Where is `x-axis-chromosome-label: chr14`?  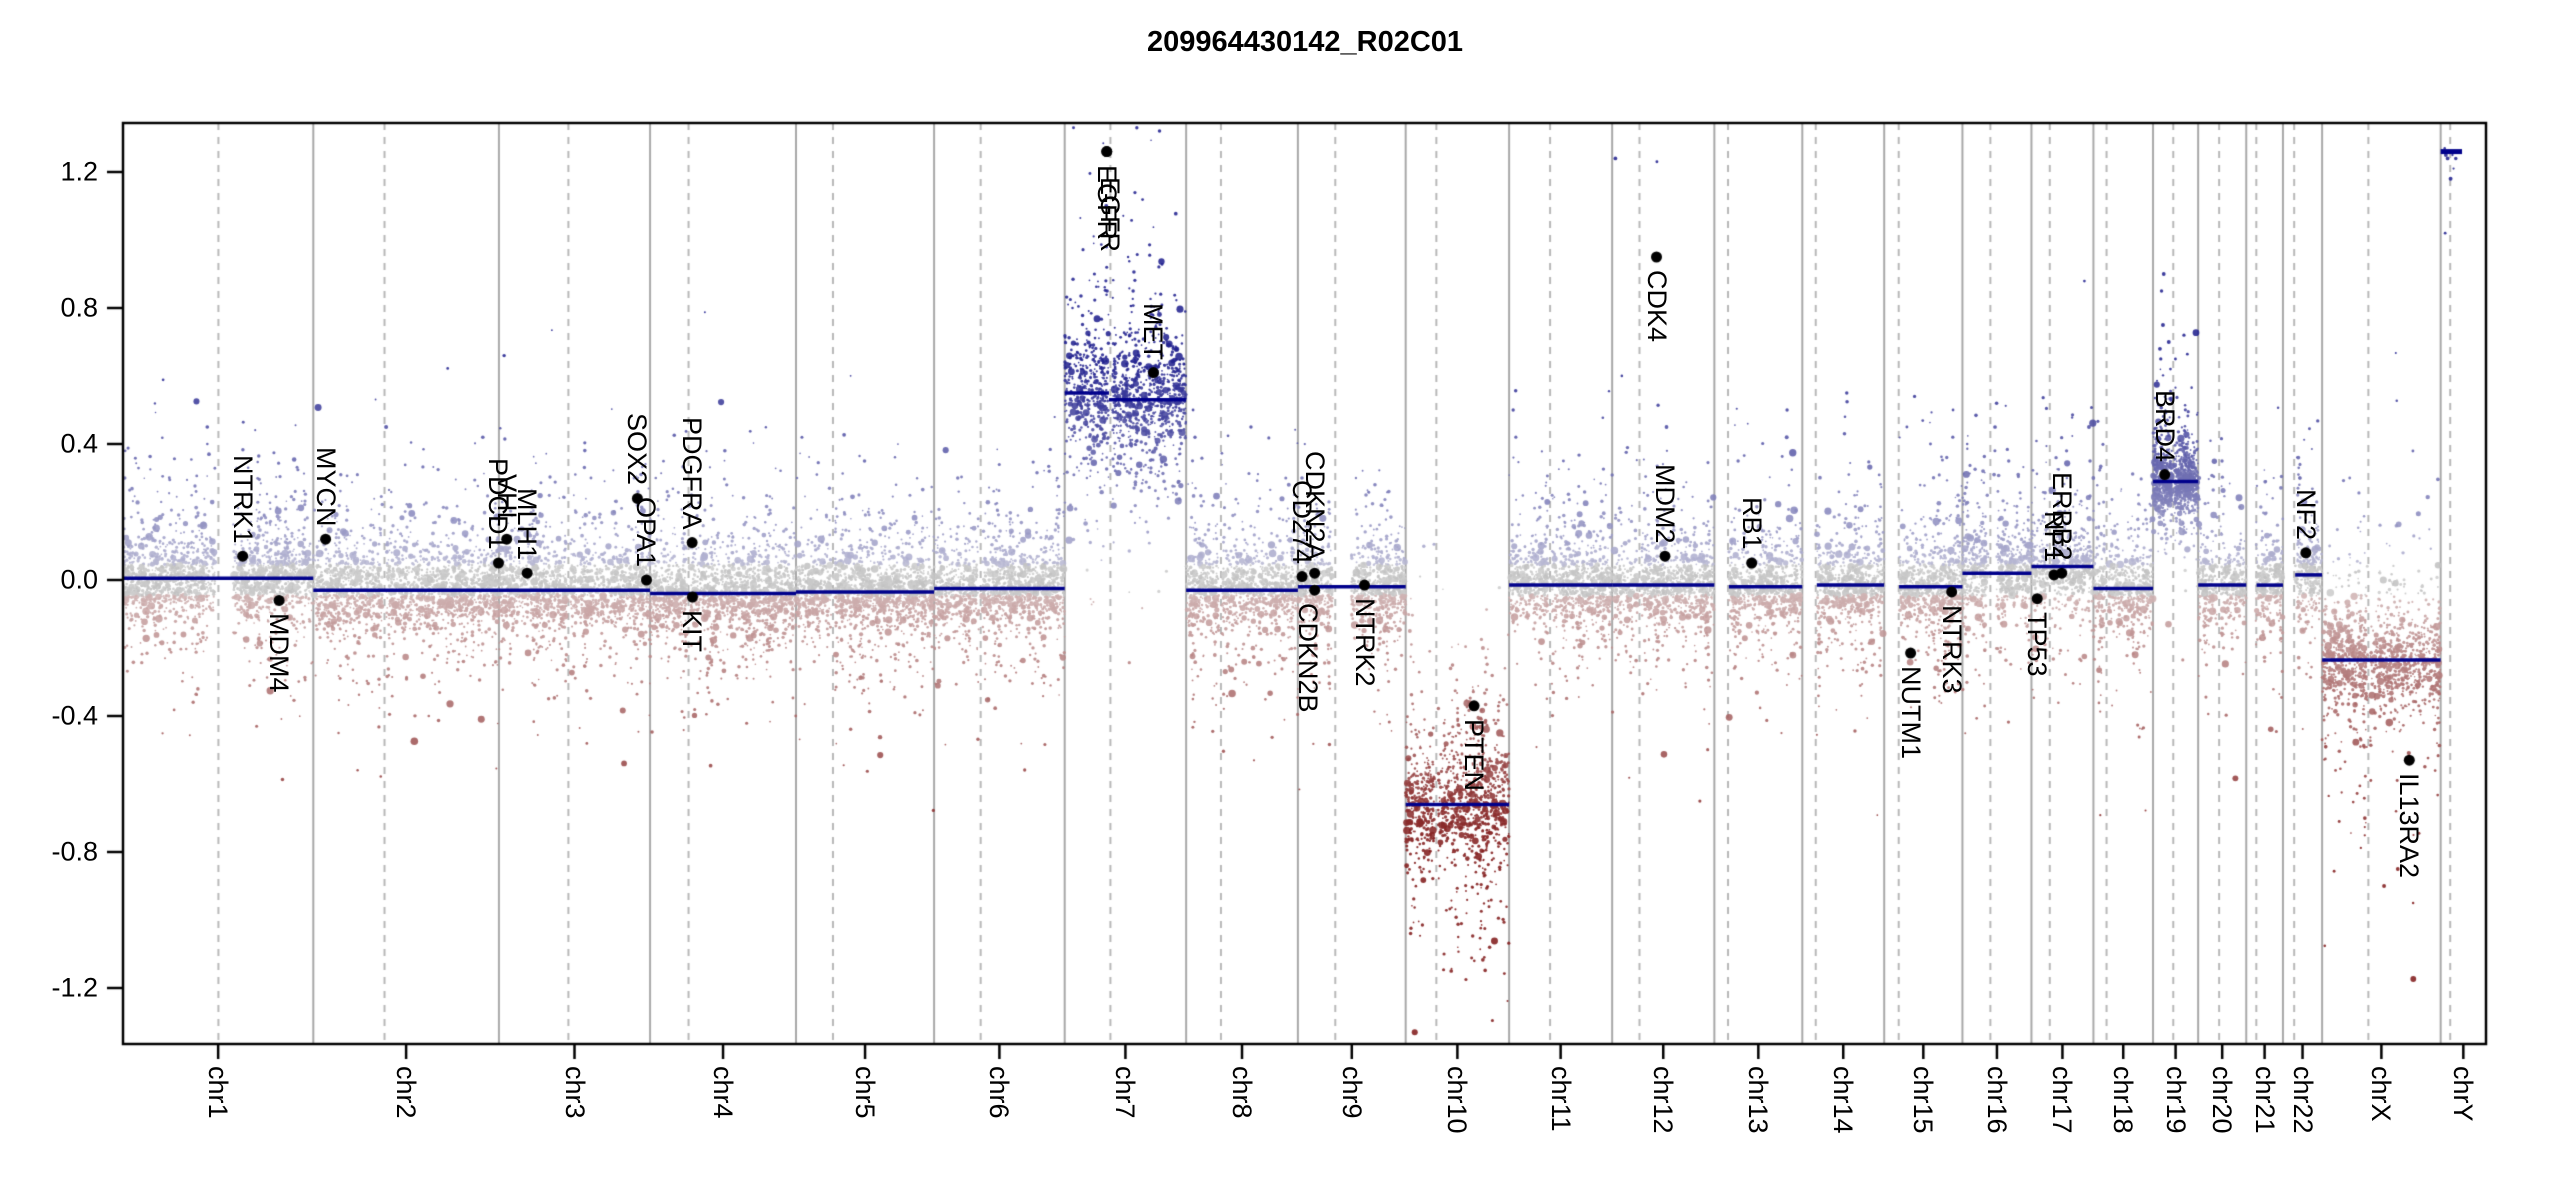
x-axis-chromosome-label: chr14 is located at coordinates (1843, 1100).